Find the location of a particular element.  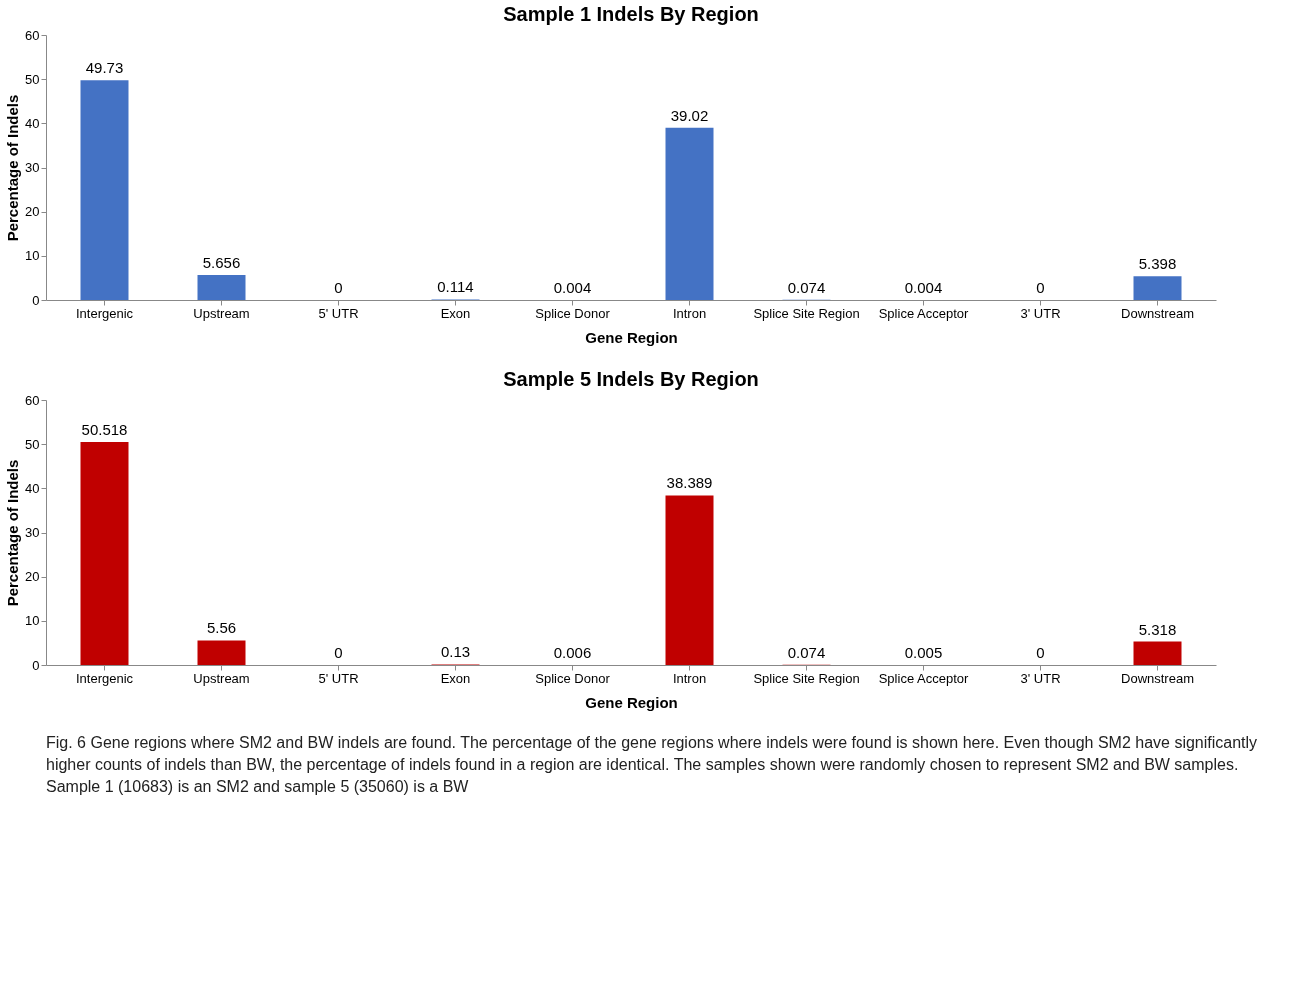

data-label: 5.56 is located at coordinates (221, 628).